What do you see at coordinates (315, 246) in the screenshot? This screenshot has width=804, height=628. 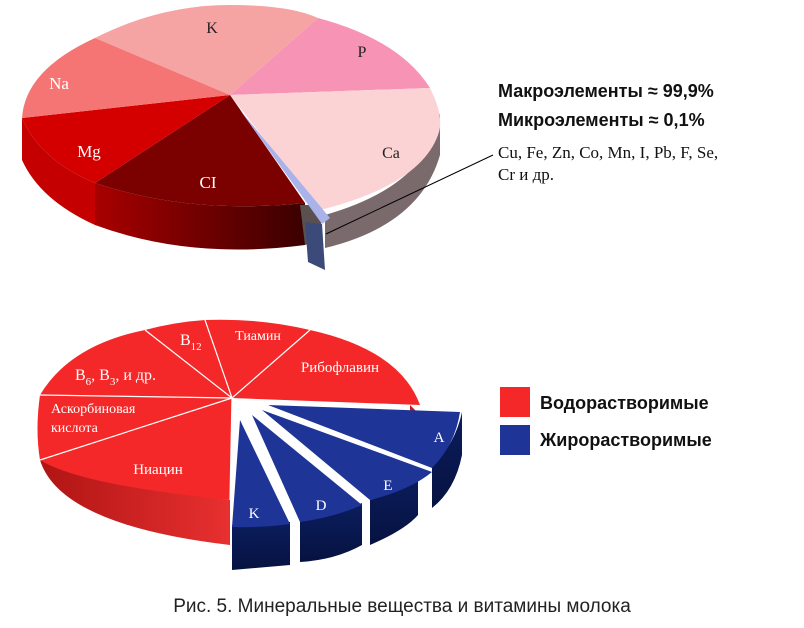 I see `pie-slice-micro-side` at bounding box center [315, 246].